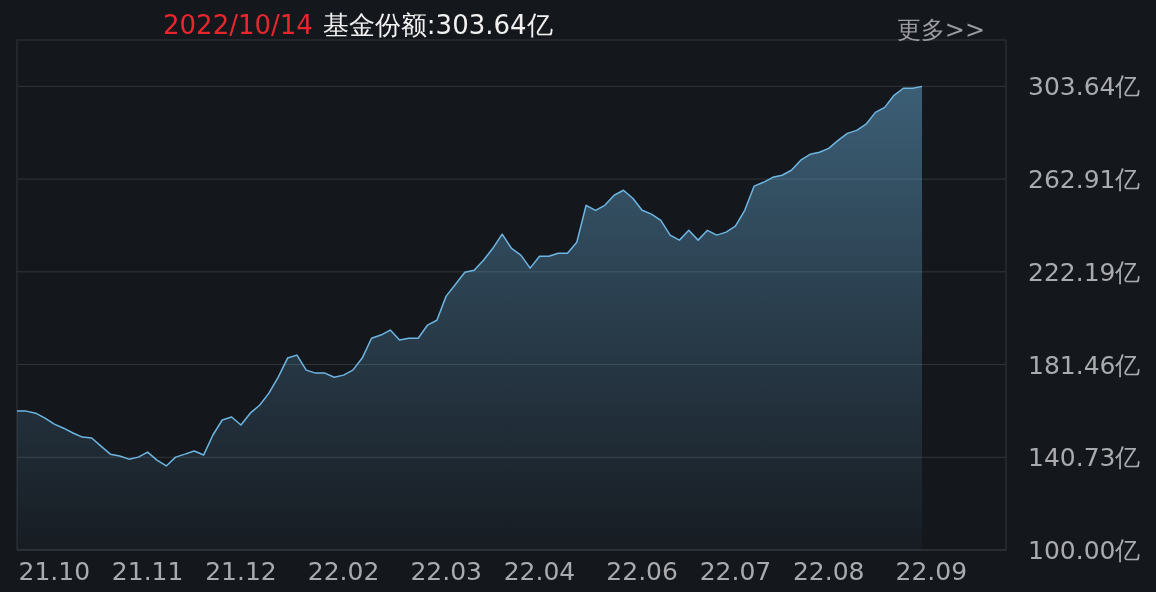 Image resolution: width=1156 pixels, height=592 pixels. What do you see at coordinates (1084, 458) in the screenshot?
I see `y-tick-label: 140.73亿` at bounding box center [1084, 458].